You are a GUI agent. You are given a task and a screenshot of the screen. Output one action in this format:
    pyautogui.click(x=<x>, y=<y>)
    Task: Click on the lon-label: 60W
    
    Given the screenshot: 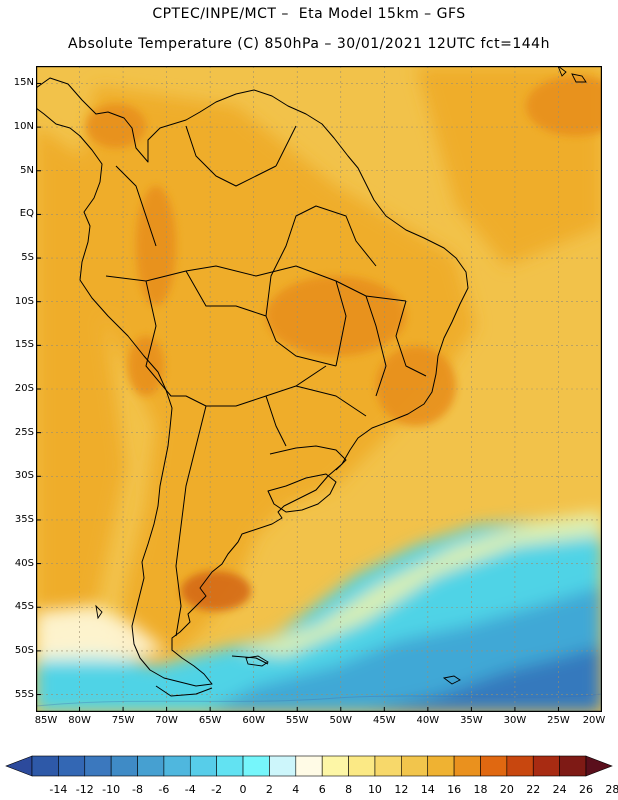 What is the action you would take?
    pyautogui.click(x=253, y=720)
    